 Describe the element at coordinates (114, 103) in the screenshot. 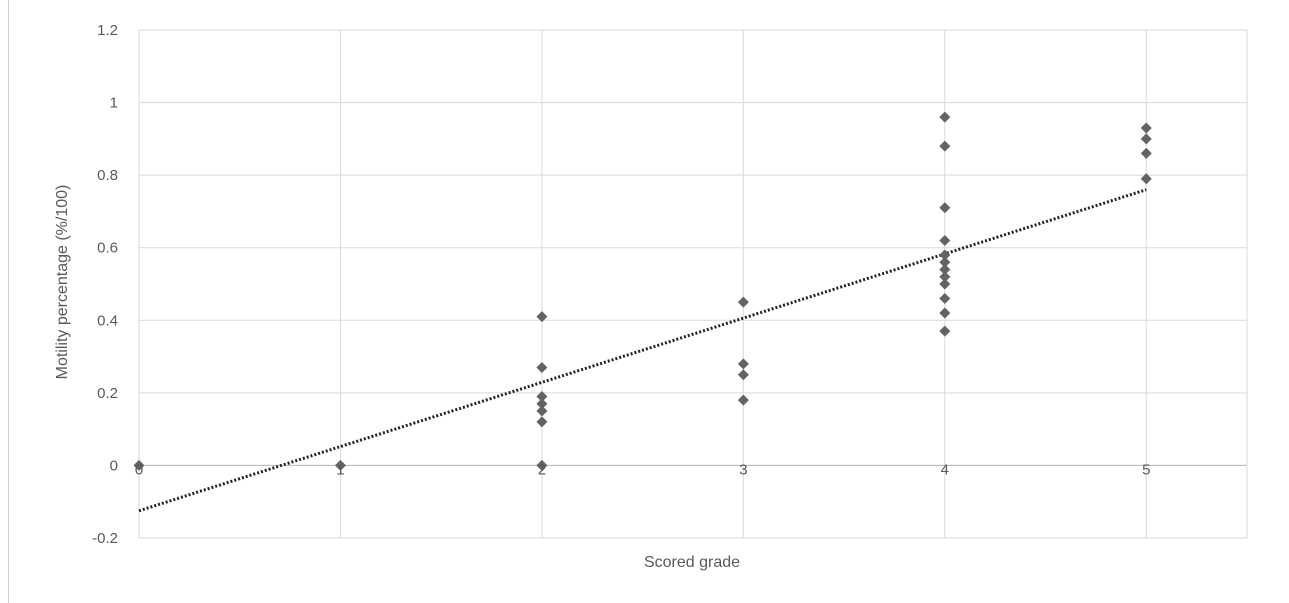

I see `y-tick-label-6: 1` at that location.